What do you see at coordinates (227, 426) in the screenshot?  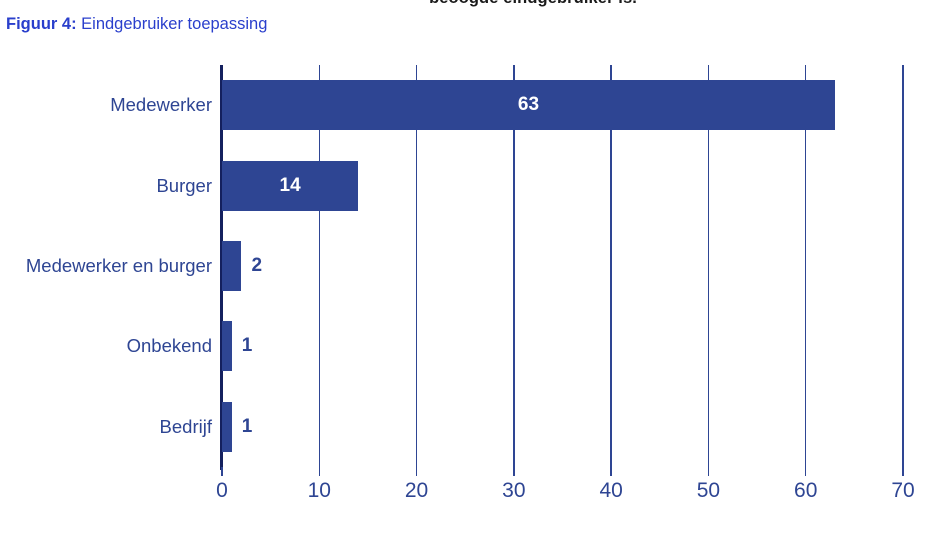 I see `bar-bedrijf` at bounding box center [227, 426].